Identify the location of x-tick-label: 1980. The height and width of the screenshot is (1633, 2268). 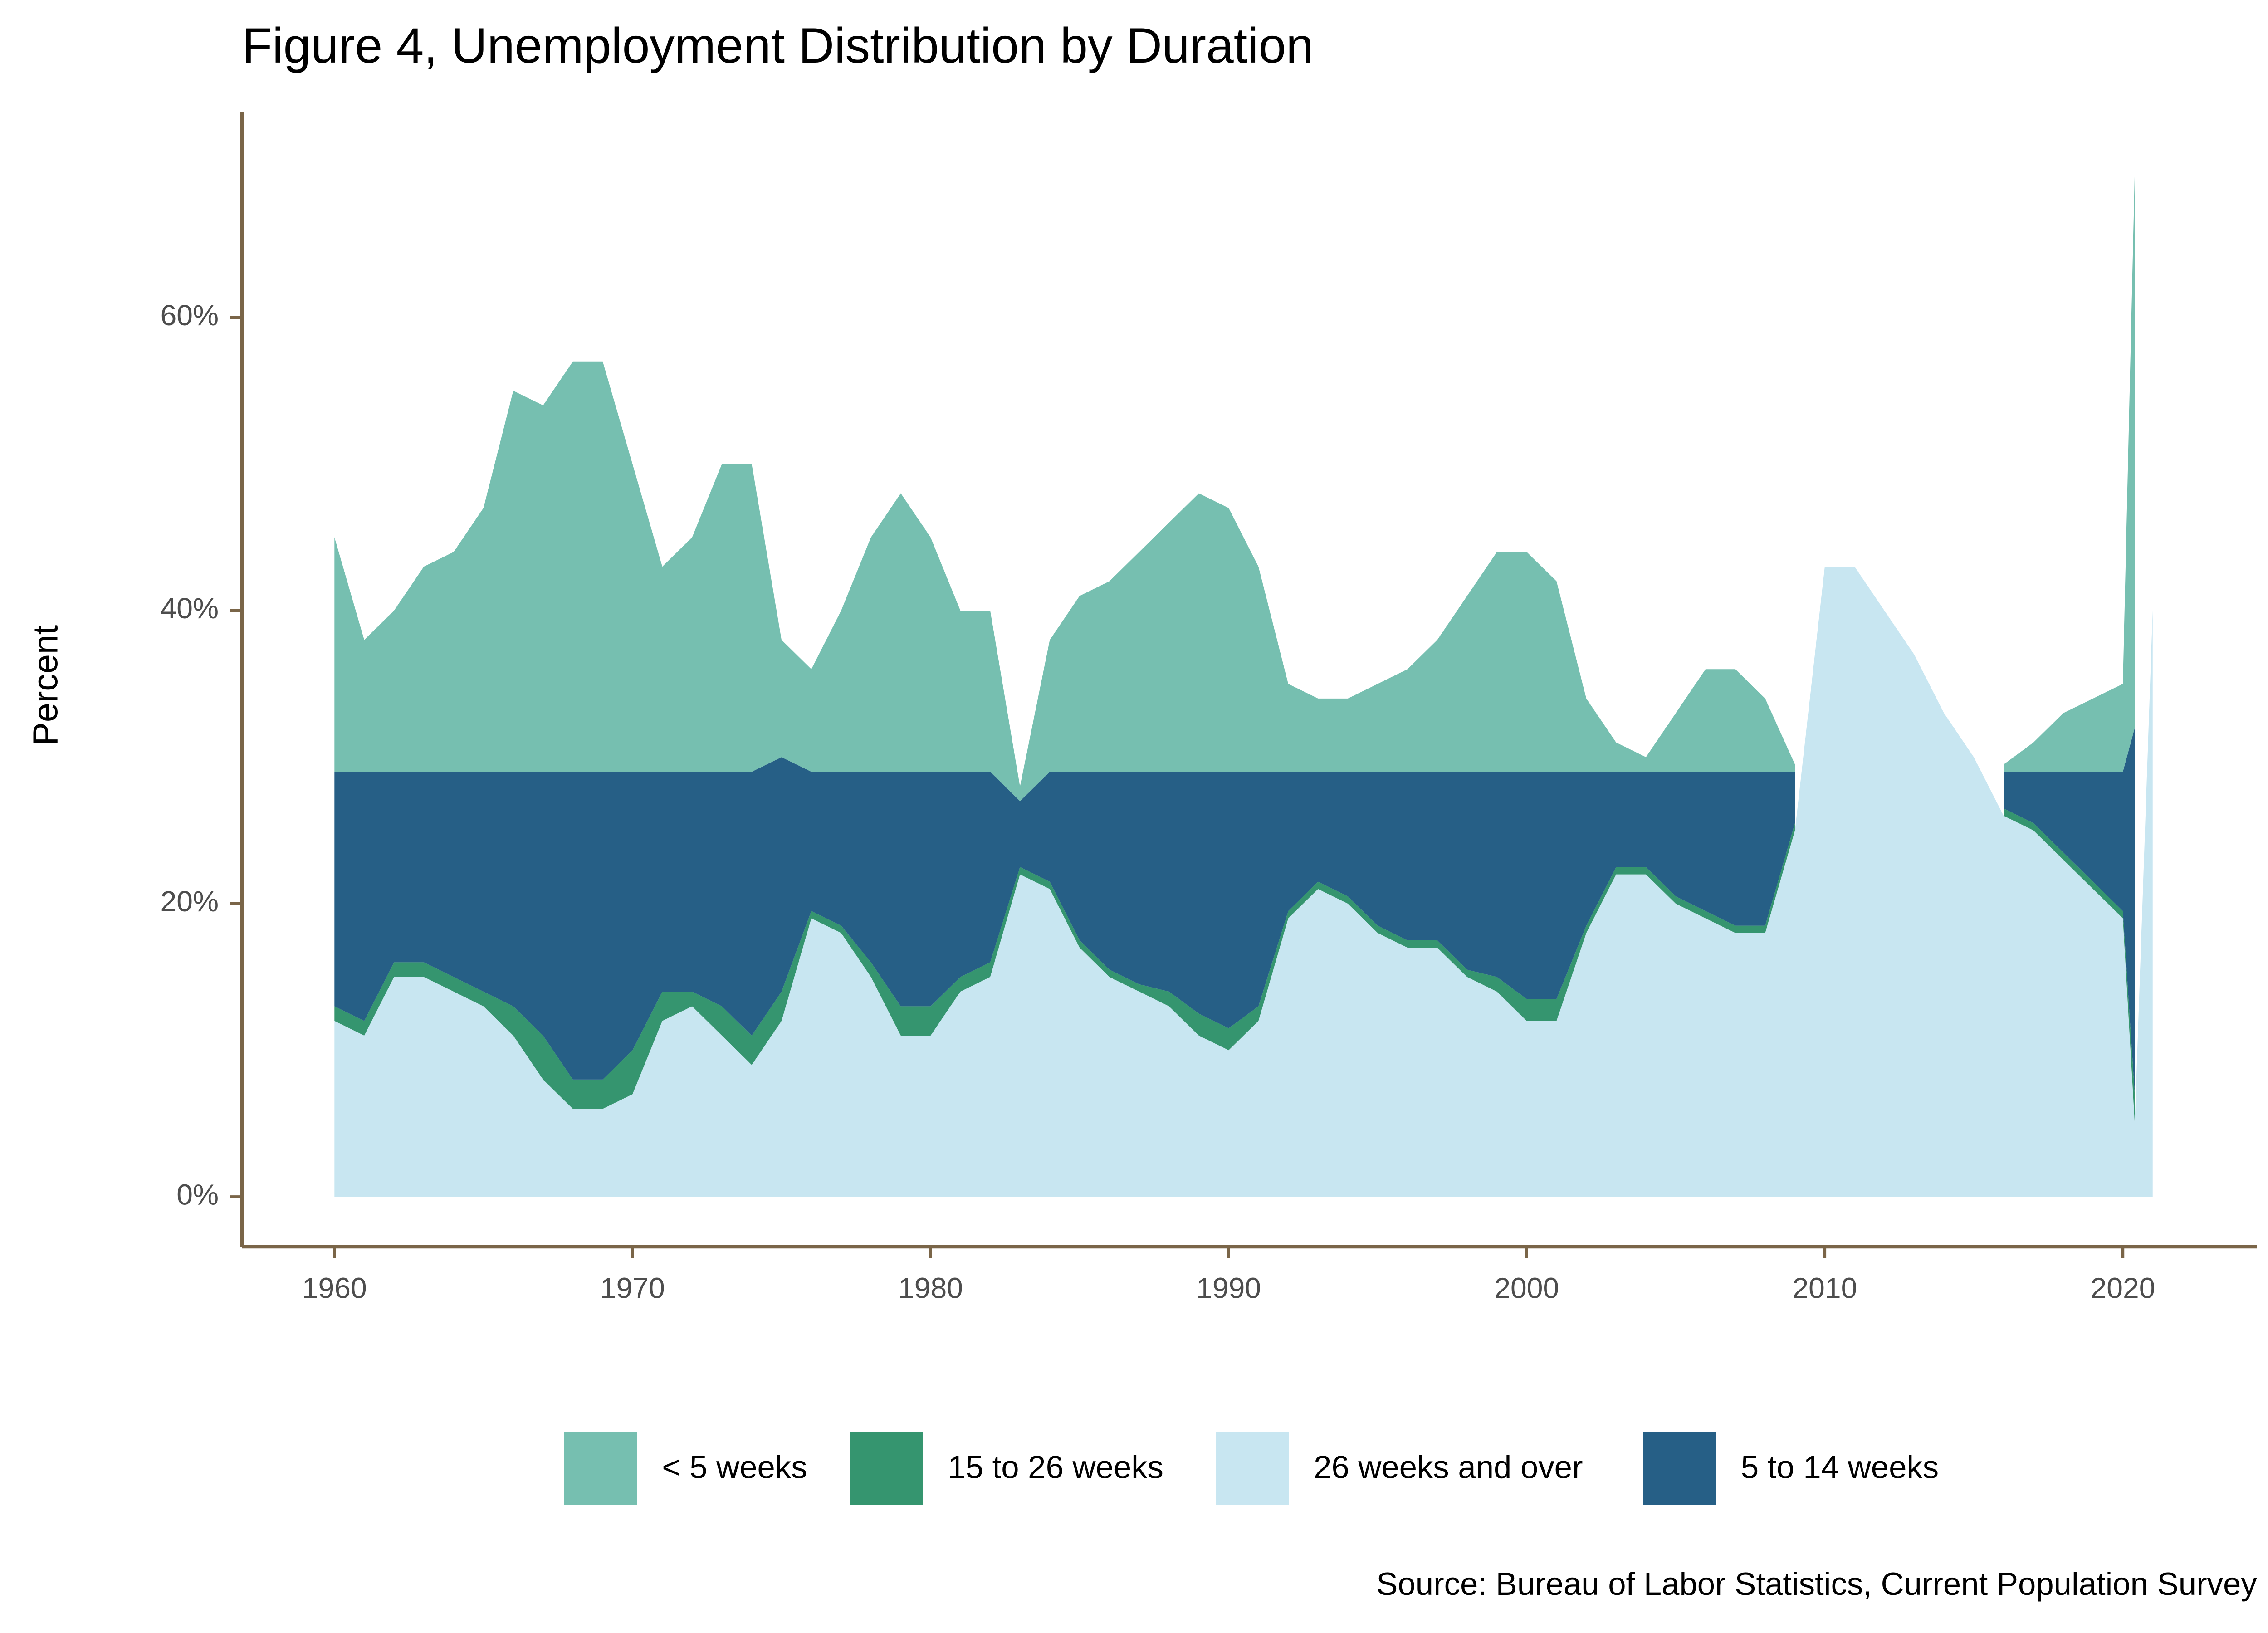
(931, 1288).